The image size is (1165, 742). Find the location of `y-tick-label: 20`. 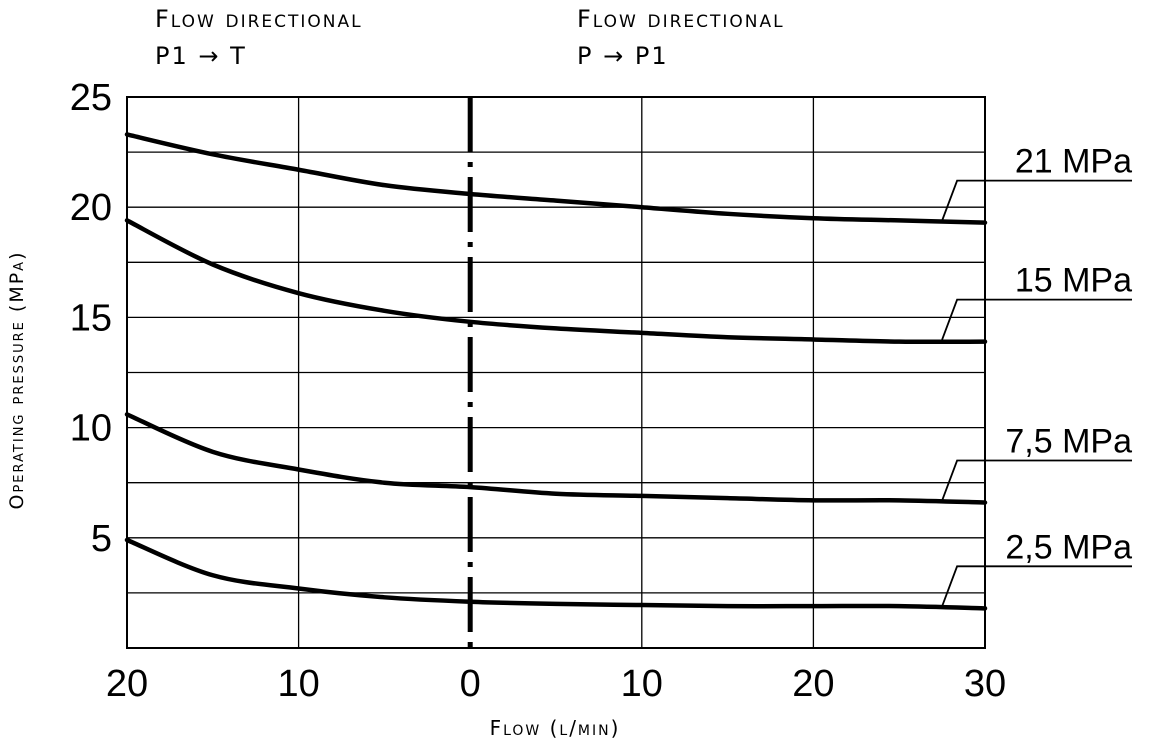

y-tick-label: 20 is located at coordinates (91, 208).